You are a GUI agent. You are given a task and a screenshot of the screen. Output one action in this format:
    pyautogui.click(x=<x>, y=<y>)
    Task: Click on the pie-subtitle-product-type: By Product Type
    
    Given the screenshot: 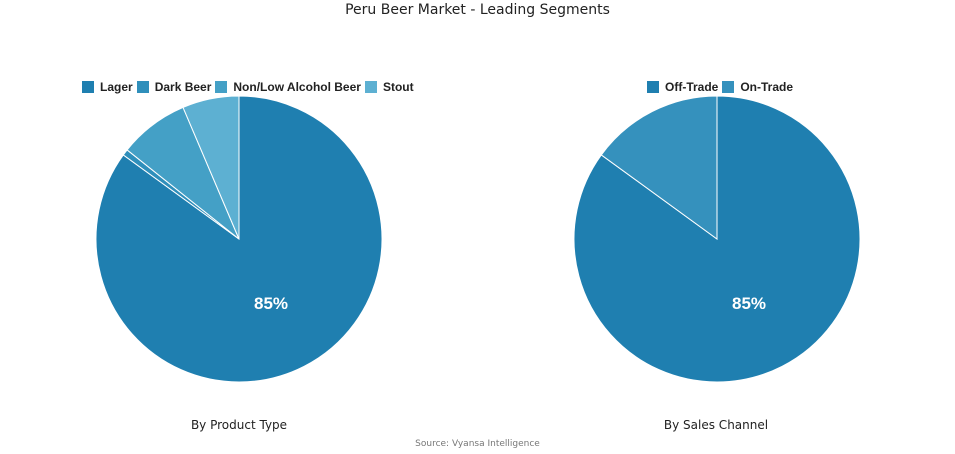 What is the action you would take?
    pyautogui.click(x=239, y=425)
    